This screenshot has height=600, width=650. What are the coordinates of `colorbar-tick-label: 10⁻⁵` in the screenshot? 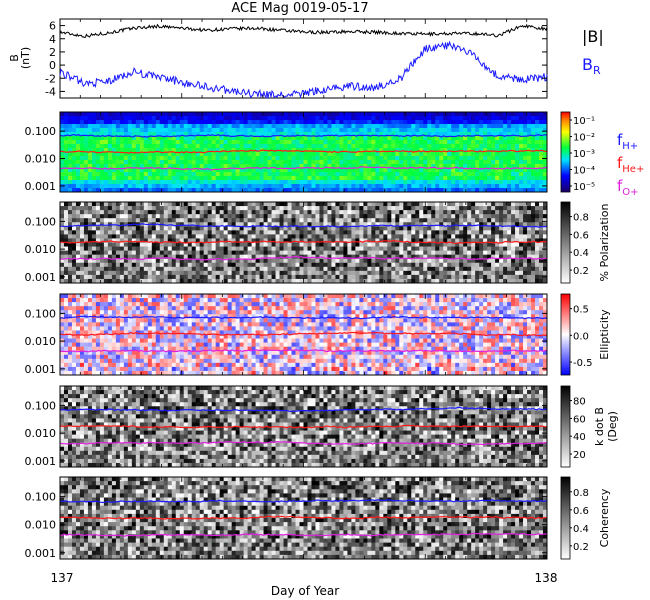 It's located at (584, 187).